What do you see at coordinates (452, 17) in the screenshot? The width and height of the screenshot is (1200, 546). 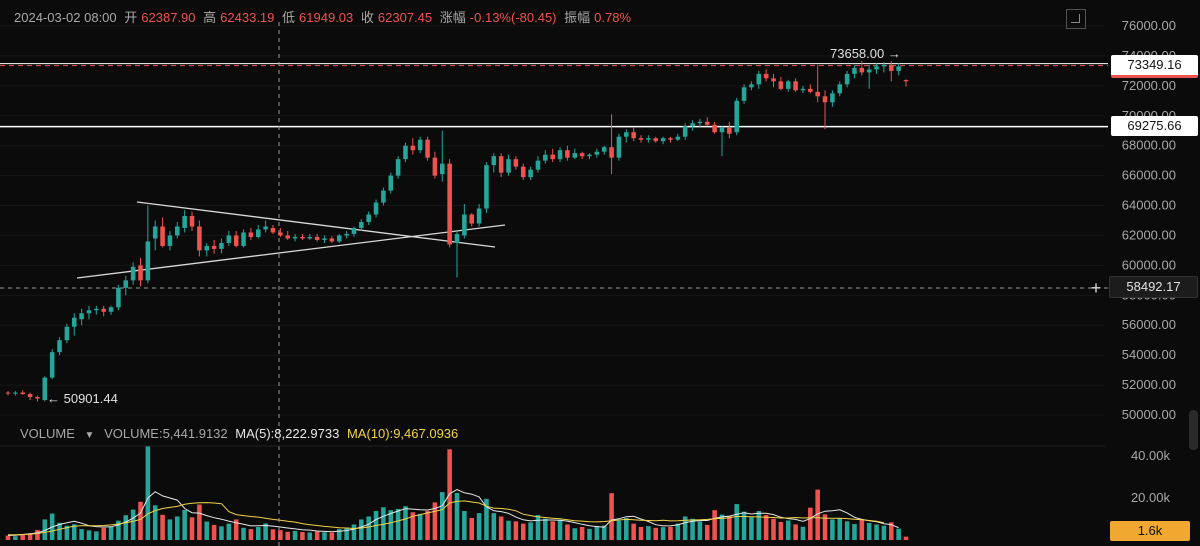 I see `change-label: 涨幅` at bounding box center [452, 17].